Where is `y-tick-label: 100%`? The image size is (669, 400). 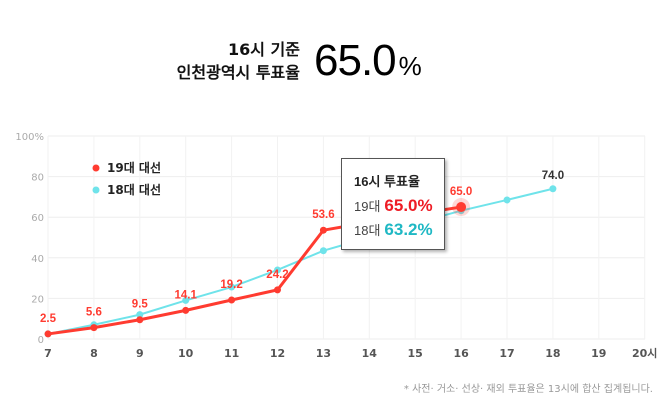
y-tick-label: 100% is located at coordinates (29, 137).